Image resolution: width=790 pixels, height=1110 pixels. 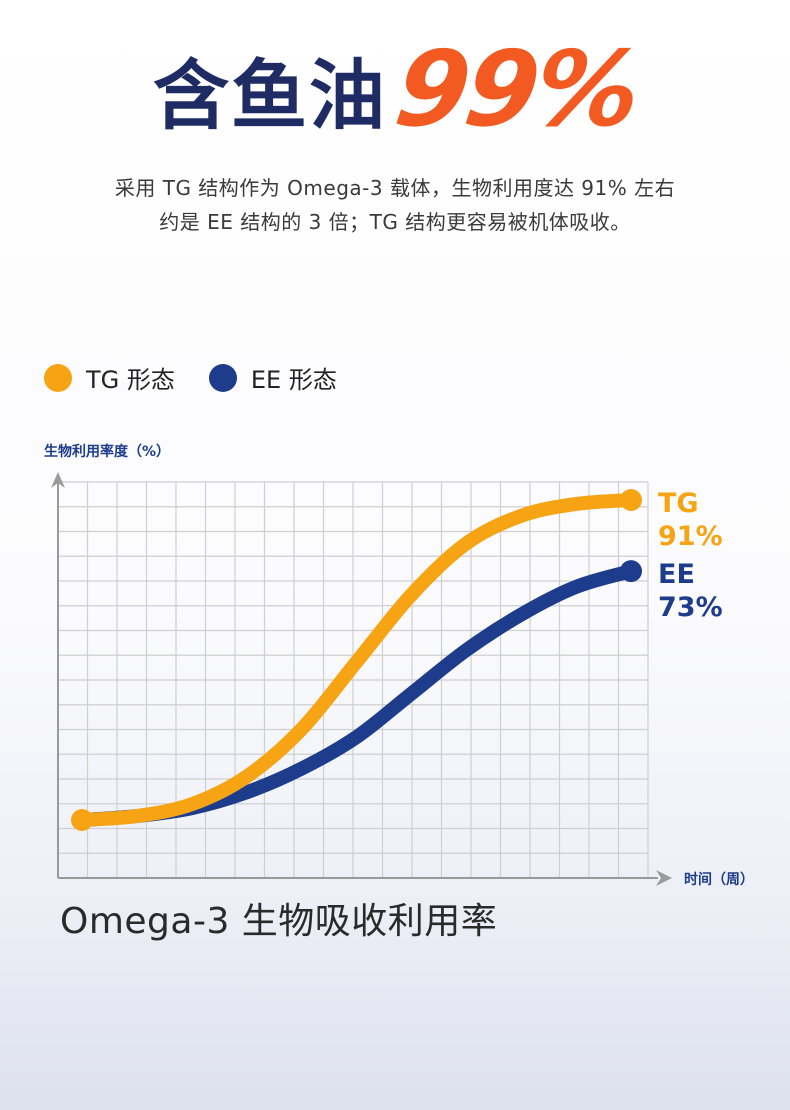 What do you see at coordinates (664, 878) in the screenshot?
I see `x-axis-arrow` at bounding box center [664, 878].